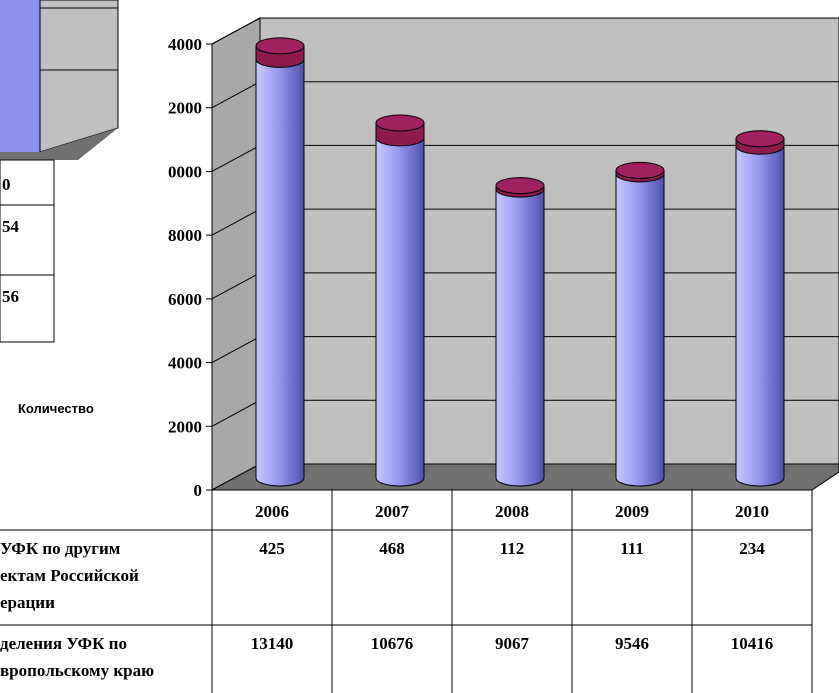  What do you see at coordinates (632, 511) in the screenshot?
I see `x-tick-label: 2009` at bounding box center [632, 511].